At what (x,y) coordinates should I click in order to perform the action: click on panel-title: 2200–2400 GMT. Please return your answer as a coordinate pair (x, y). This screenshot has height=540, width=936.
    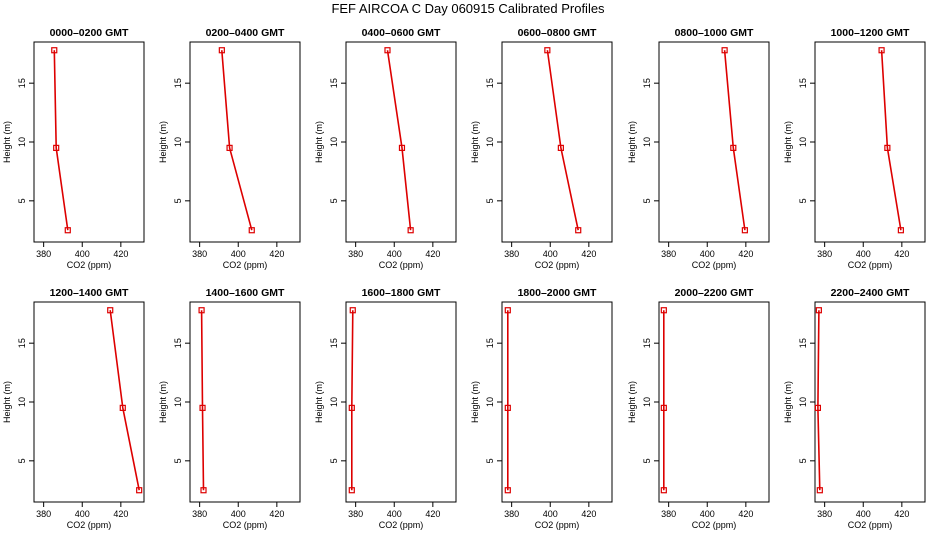
    Looking at the image, I should click on (870, 293).